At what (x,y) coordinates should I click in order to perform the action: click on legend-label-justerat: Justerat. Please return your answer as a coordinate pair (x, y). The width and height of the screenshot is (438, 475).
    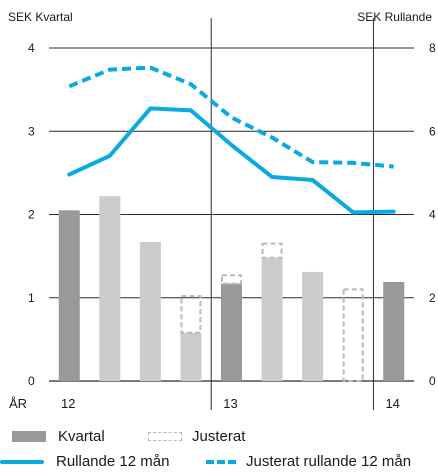
    Looking at the image, I should click on (219, 436).